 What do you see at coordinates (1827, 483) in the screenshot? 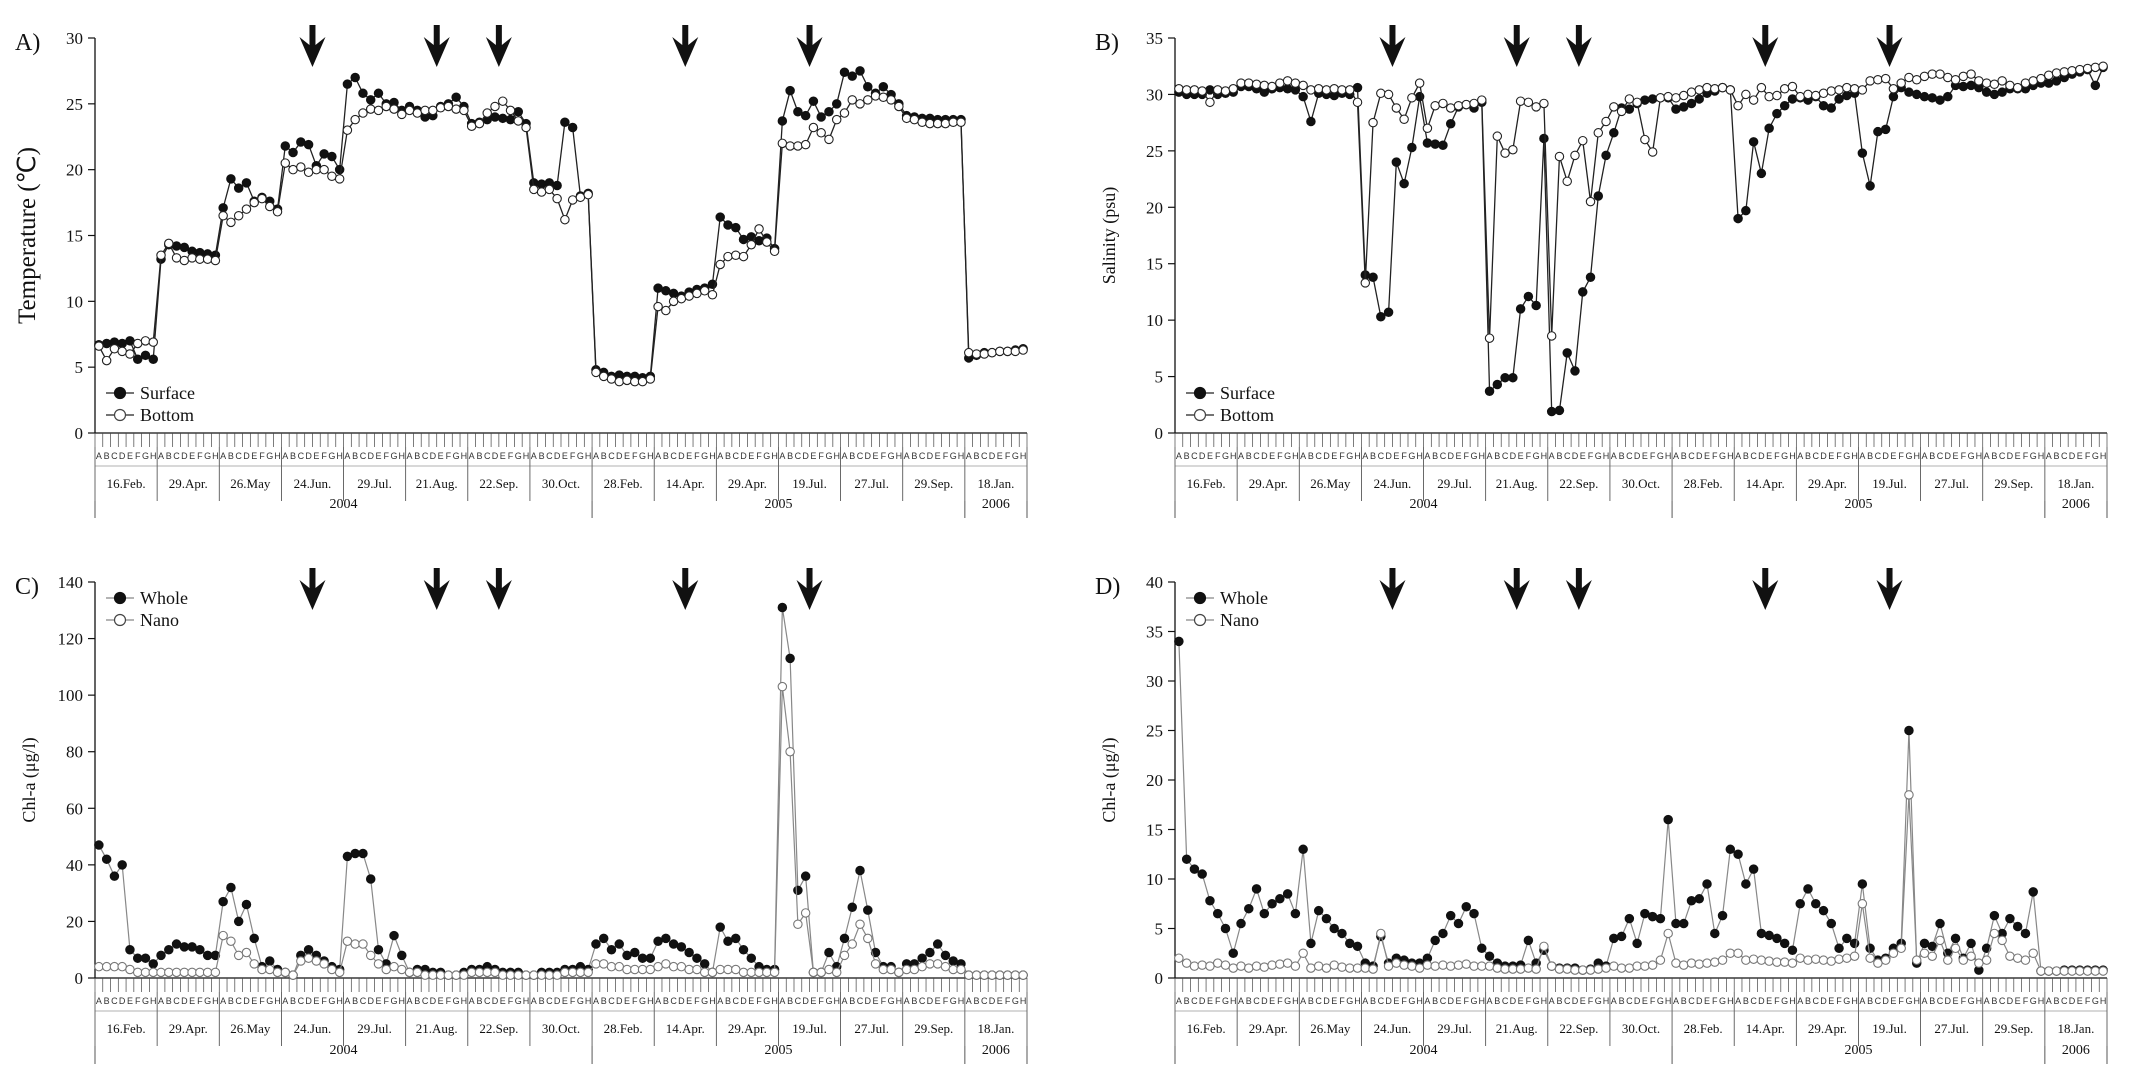
I see `x-date-label: 29.Apr.` at bounding box center [1827, 483].